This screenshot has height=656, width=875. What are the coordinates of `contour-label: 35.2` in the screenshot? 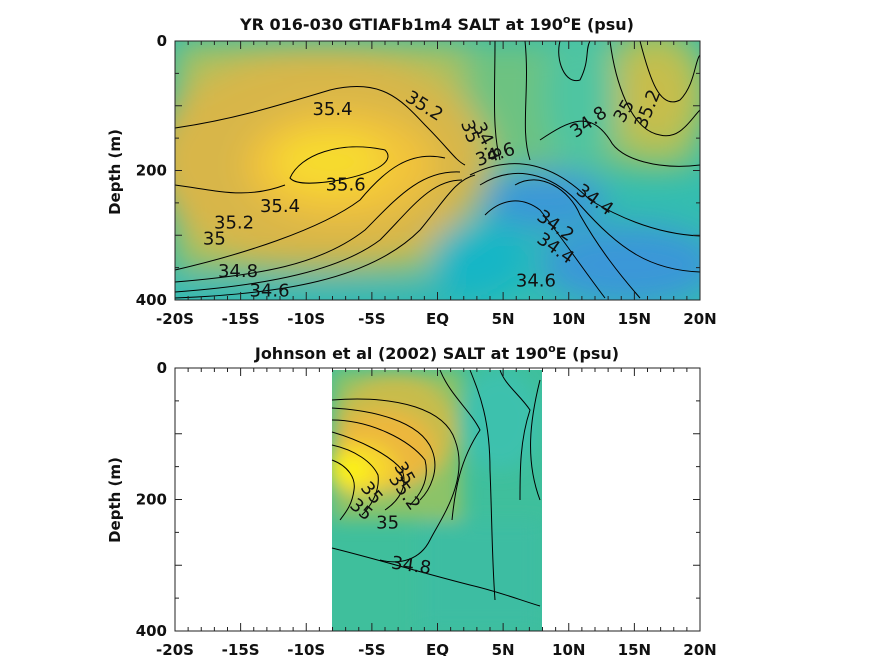 It's located at (234, 222).